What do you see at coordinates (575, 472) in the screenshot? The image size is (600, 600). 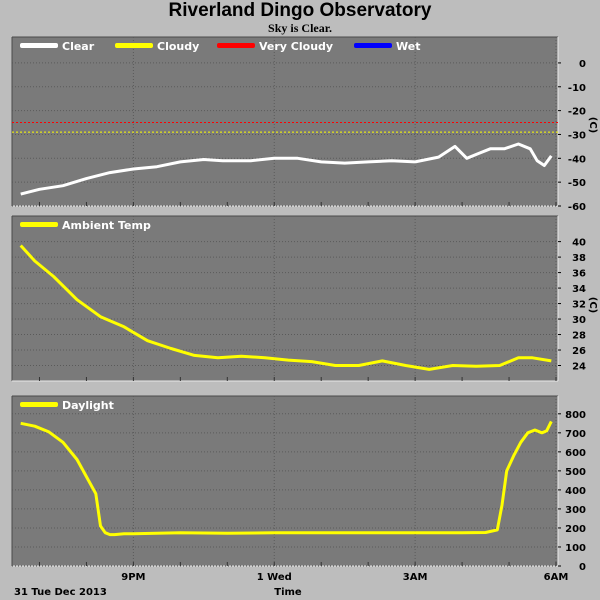 I see `y-tick-label: 500` at bounding box center [575, 472].